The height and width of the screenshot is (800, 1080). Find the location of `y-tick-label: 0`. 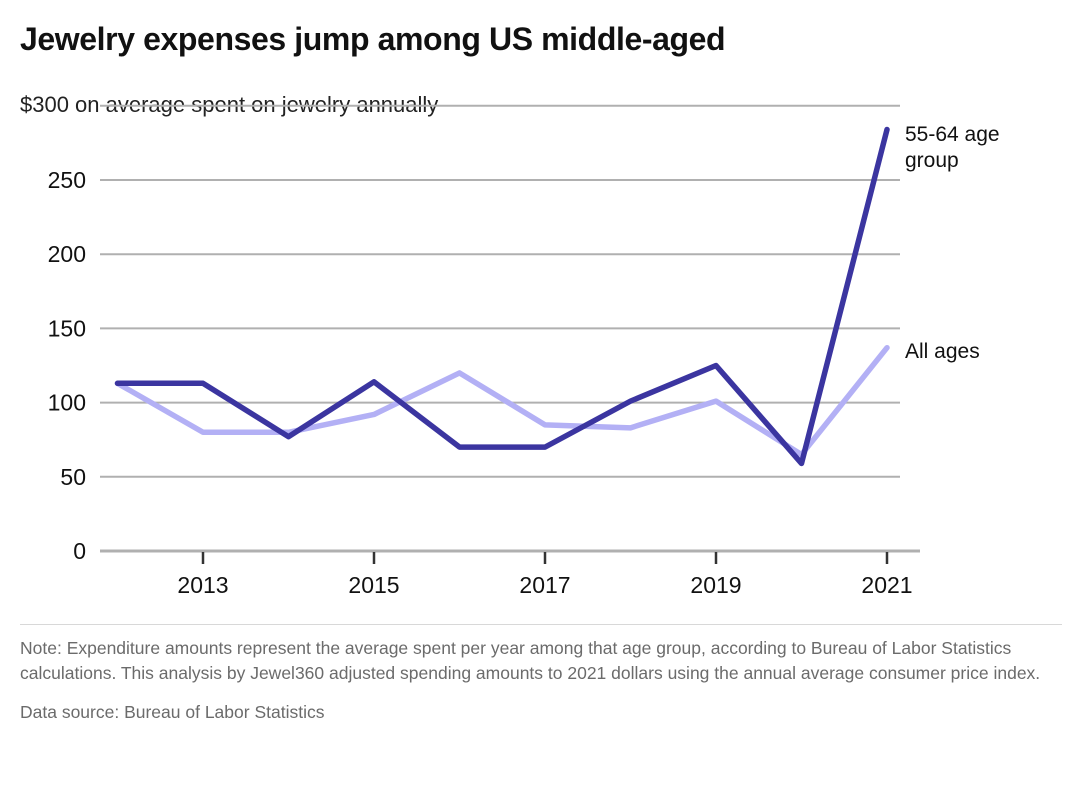

y-tick-label: 0 is located at coordinates (79, 551).